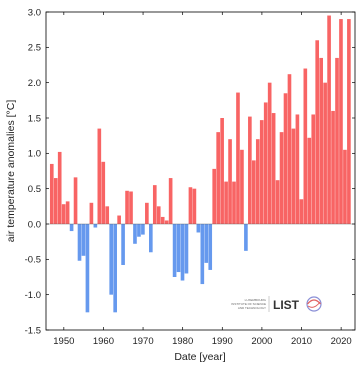 The width and height of the screenshot is (361, 367). Describe the element at coordinates (222, 171) in the screenshot. I see `bar-1990` at that location.